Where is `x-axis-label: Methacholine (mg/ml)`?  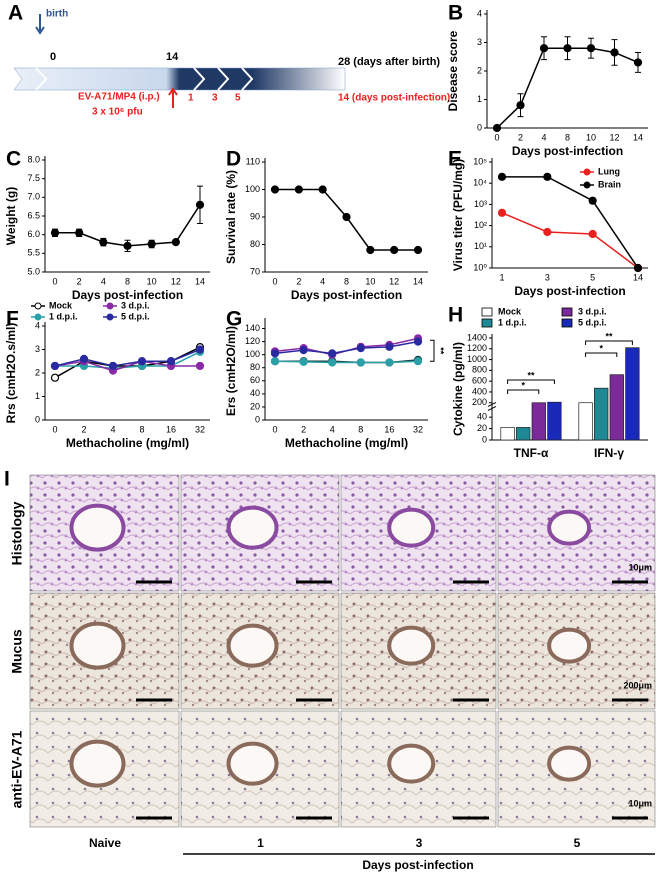
x-axis-label: Methacholine (mg/ml) is located at coordinates (127, 443).